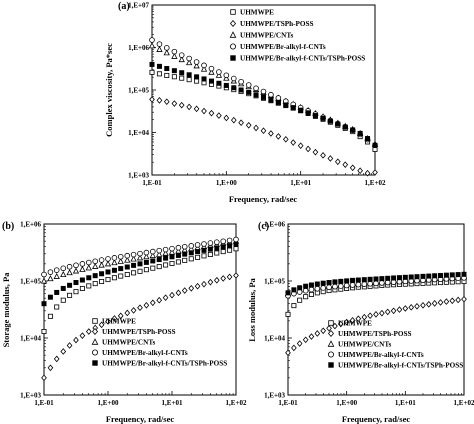 Image resolution: width=474 pixels, height=424 pixels. I want to click on panel-a-label: (a), so click(124, 6).